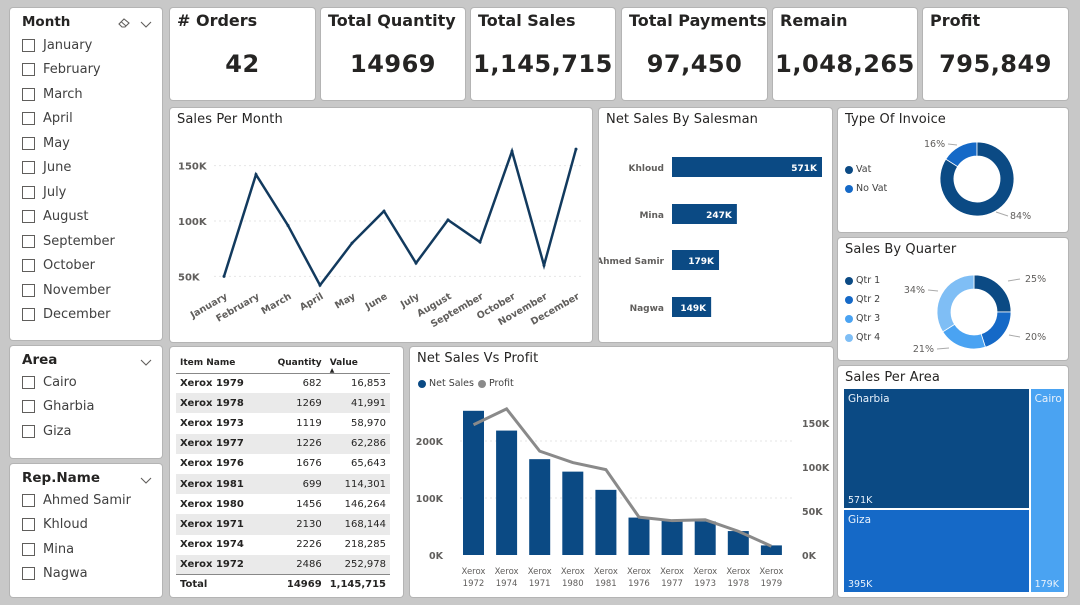 This screenshot has width=1080, height=605. I want to click on month-item: May, so click(68, 143).